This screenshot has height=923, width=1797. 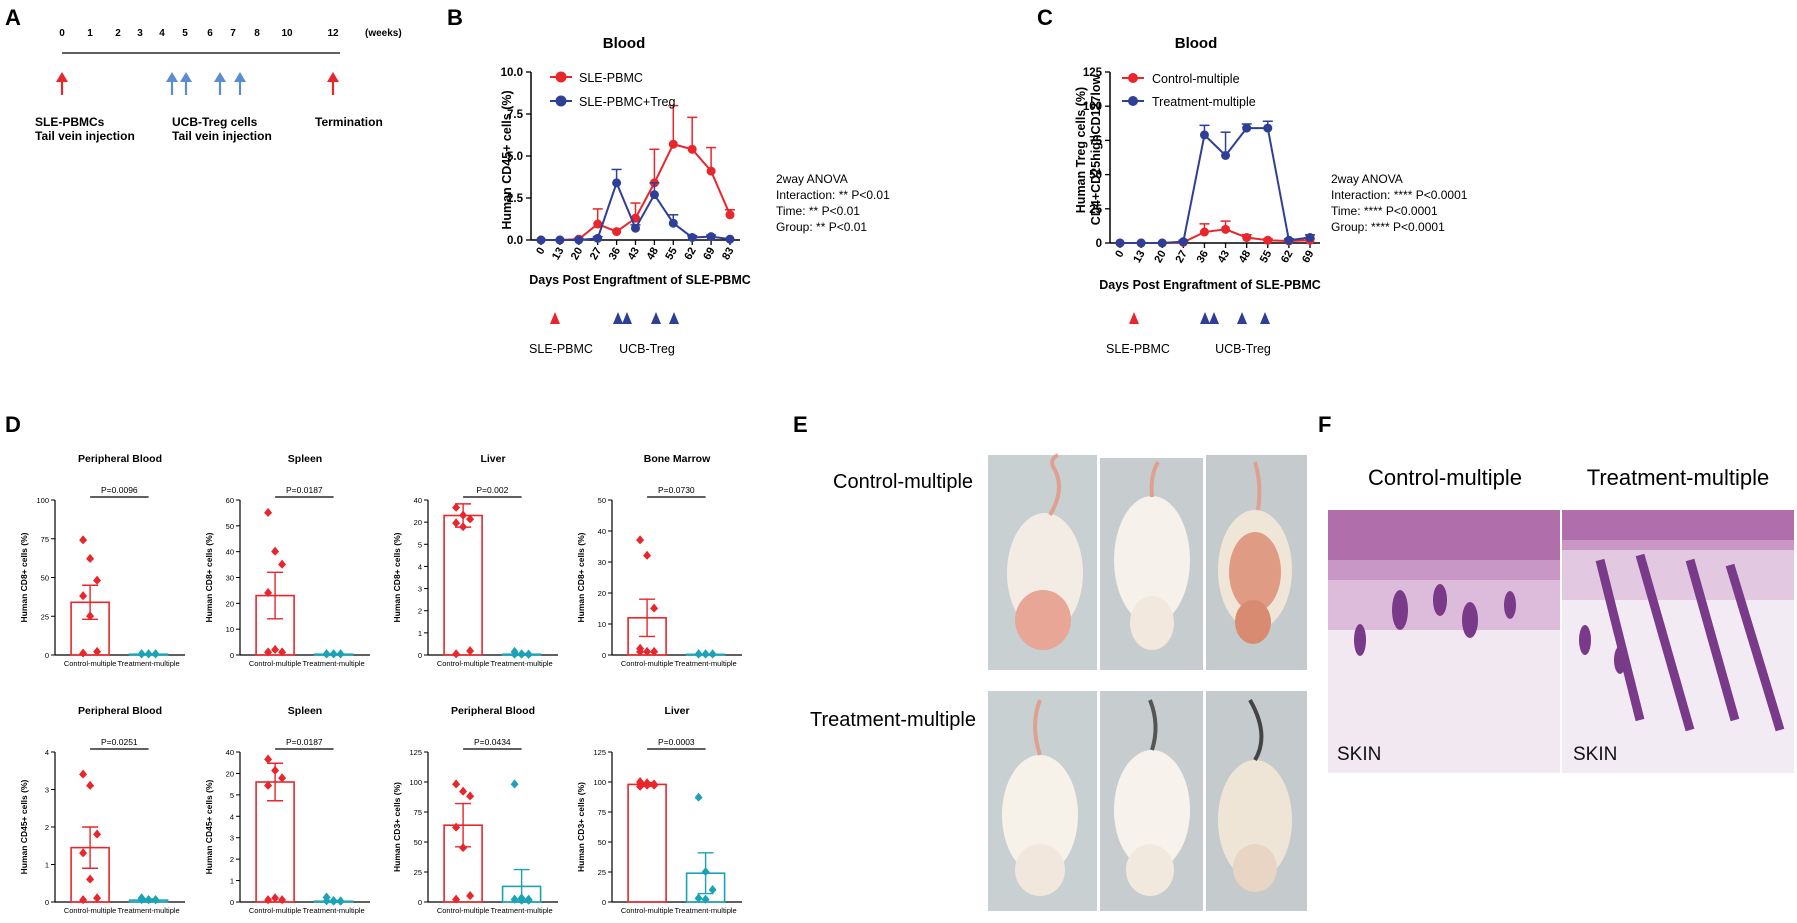 What do you see at coordinates (418, 500) in the screenshot?
I see `dot-plot-ytick: 40` at bounding box center [418, 500].